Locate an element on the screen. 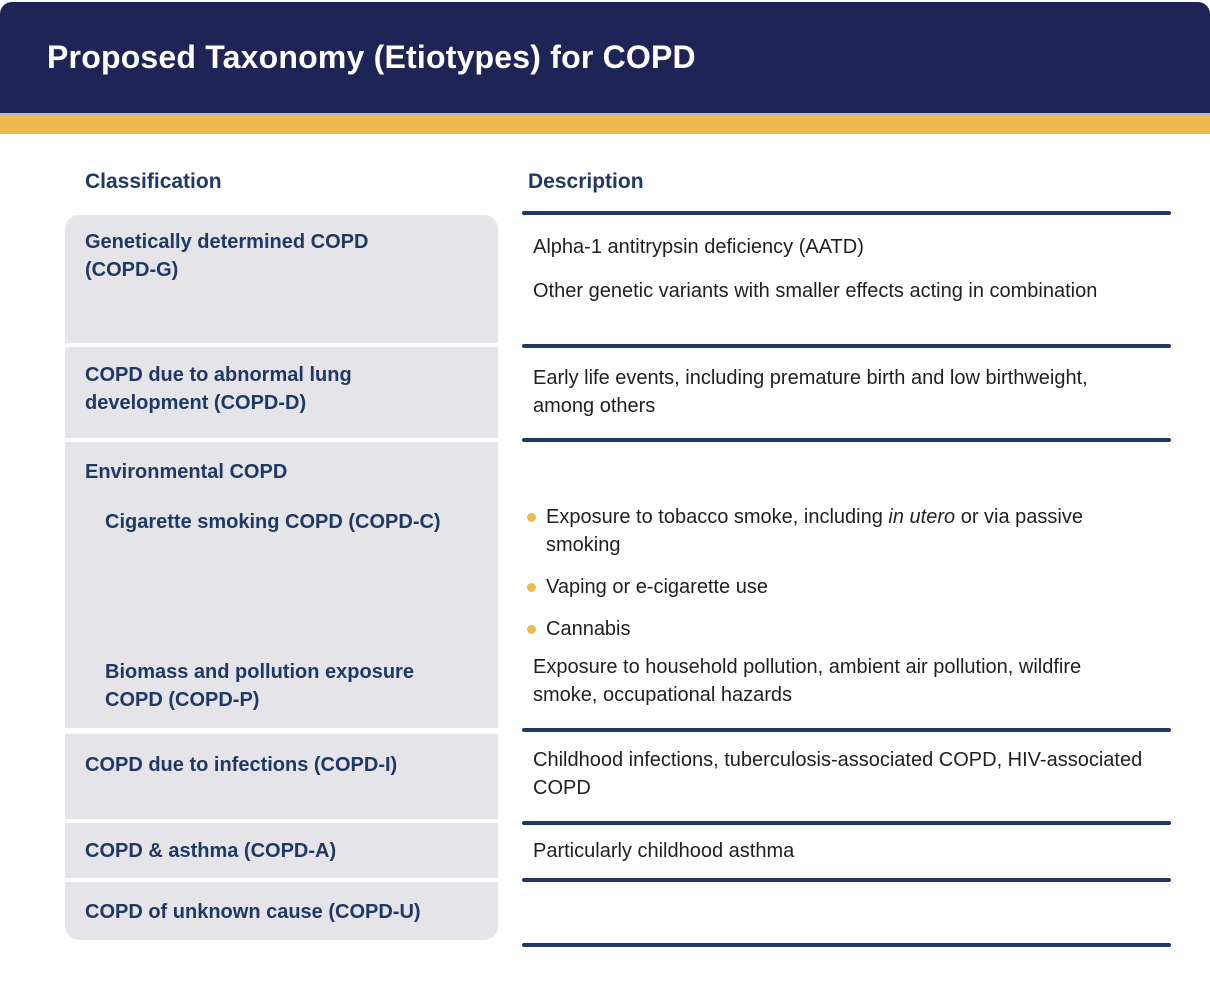 This screenshot has width=1210, height=994. classification-block-infections: COPD due to infections (COPD-I) is located at coordinates (281, 776).